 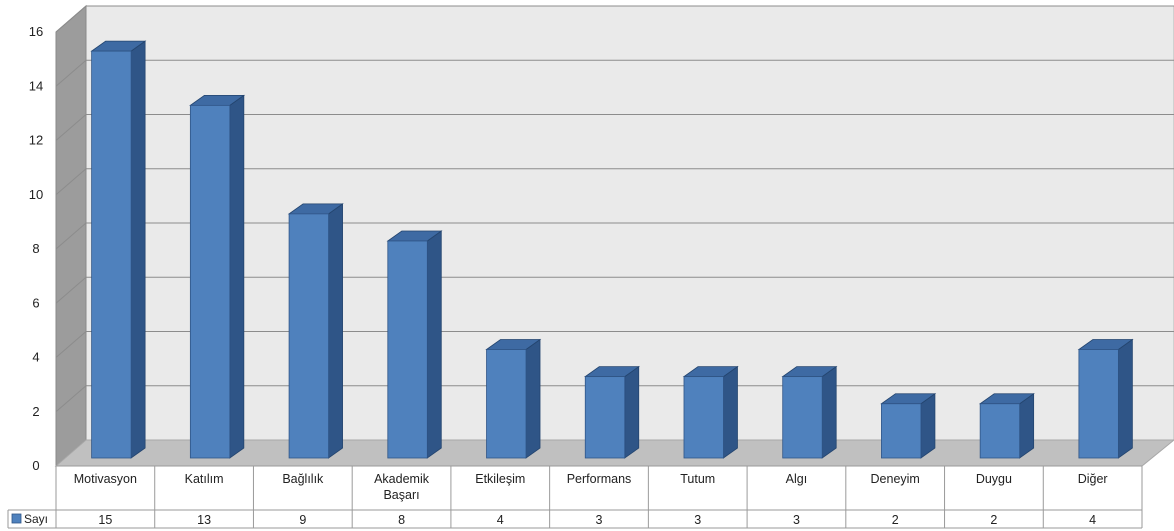 I want to click on y-tick-label: 12, so click(x=36, y=140).